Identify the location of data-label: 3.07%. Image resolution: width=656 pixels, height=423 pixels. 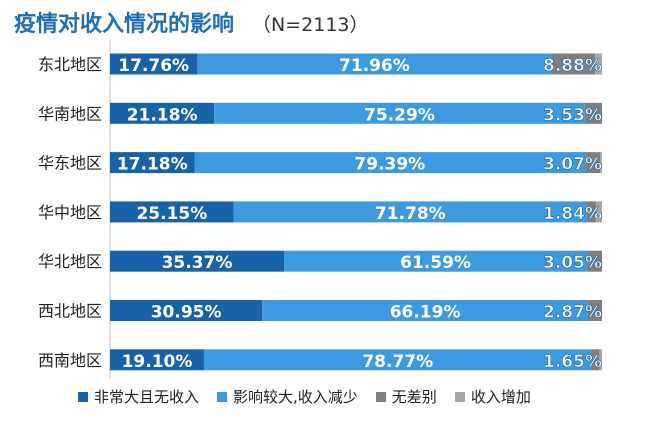
(572, 165).